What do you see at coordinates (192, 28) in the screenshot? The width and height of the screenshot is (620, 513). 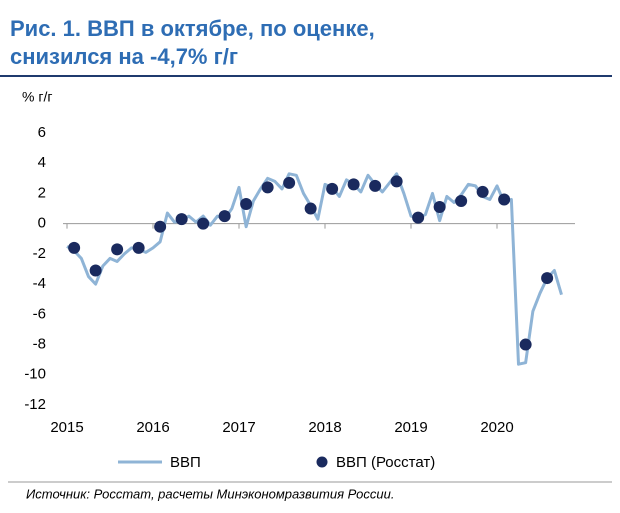 I see `chart-title: Рис. 1. ВВП в октябре, по оценке,` at bounding box center [192, 28].